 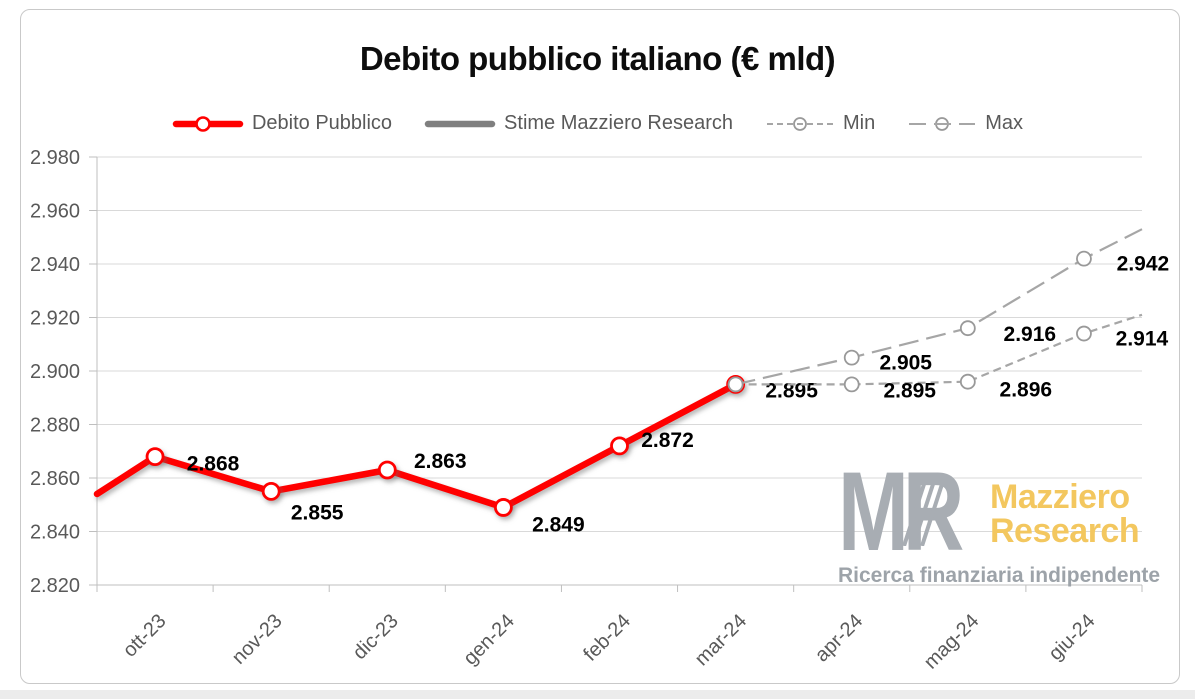 What do you see at coordinates (322, 123) in the screenshot?
I see `legend-label-debito-pubblico: Debito Pubblico` at bounding box center [322, 123].